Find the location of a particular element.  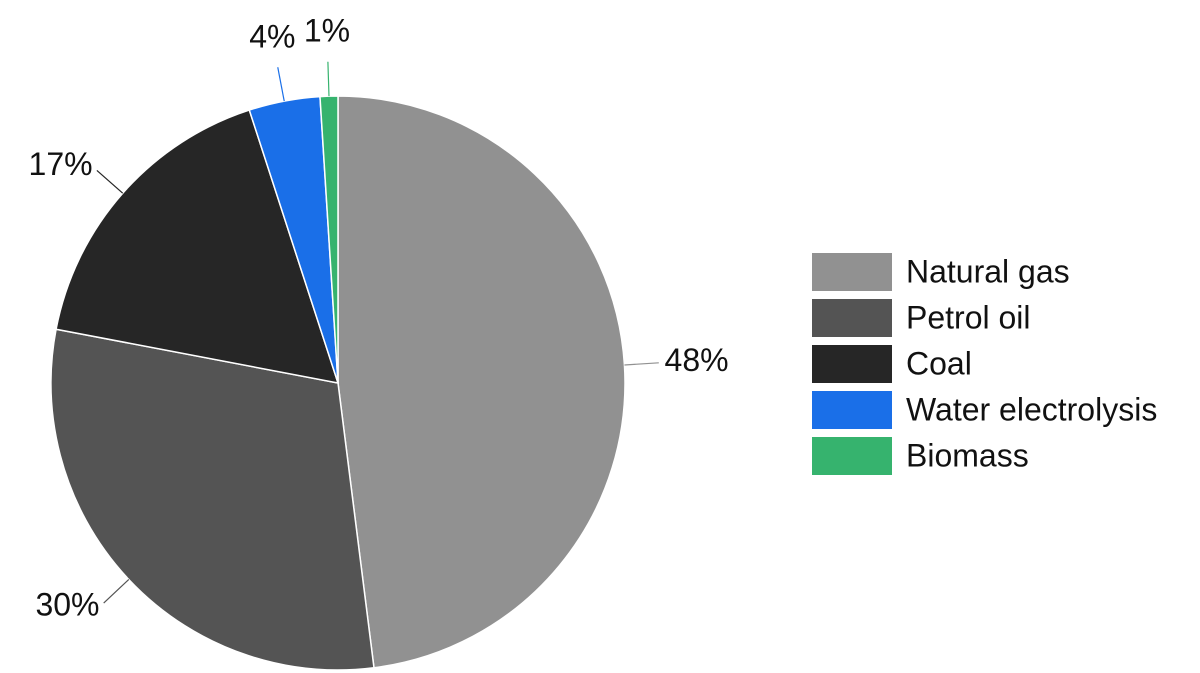

data-label: 17% is located at coordinates (61, 164).